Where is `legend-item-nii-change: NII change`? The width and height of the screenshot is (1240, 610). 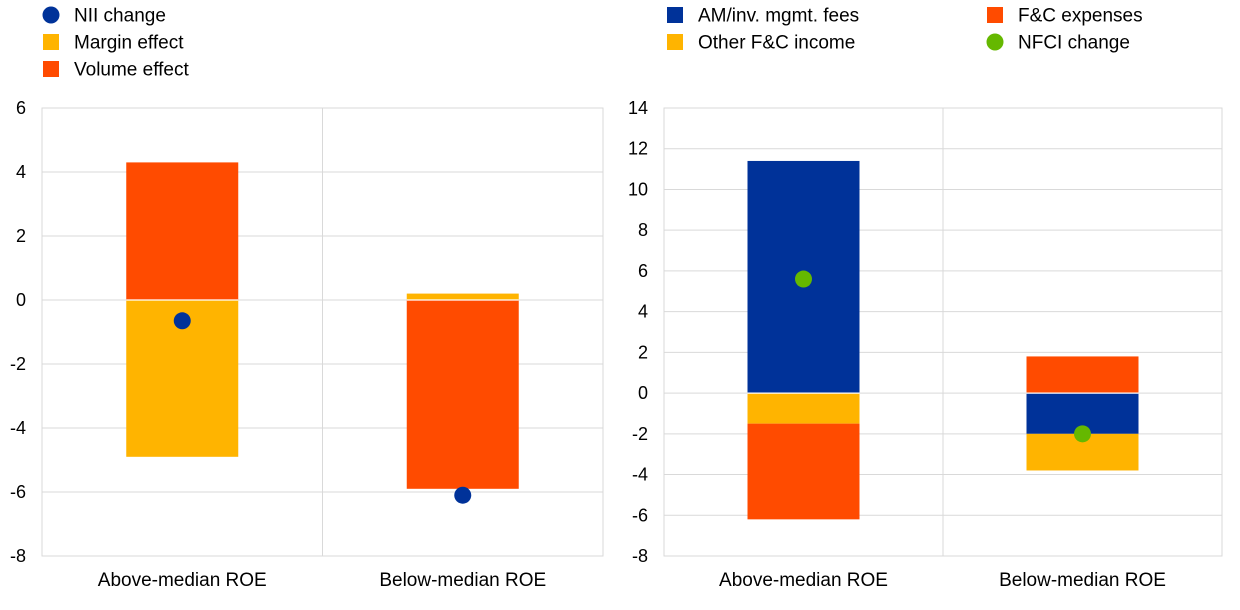 legend-item-nii-change: NII change is located at coordinates (104, 16).